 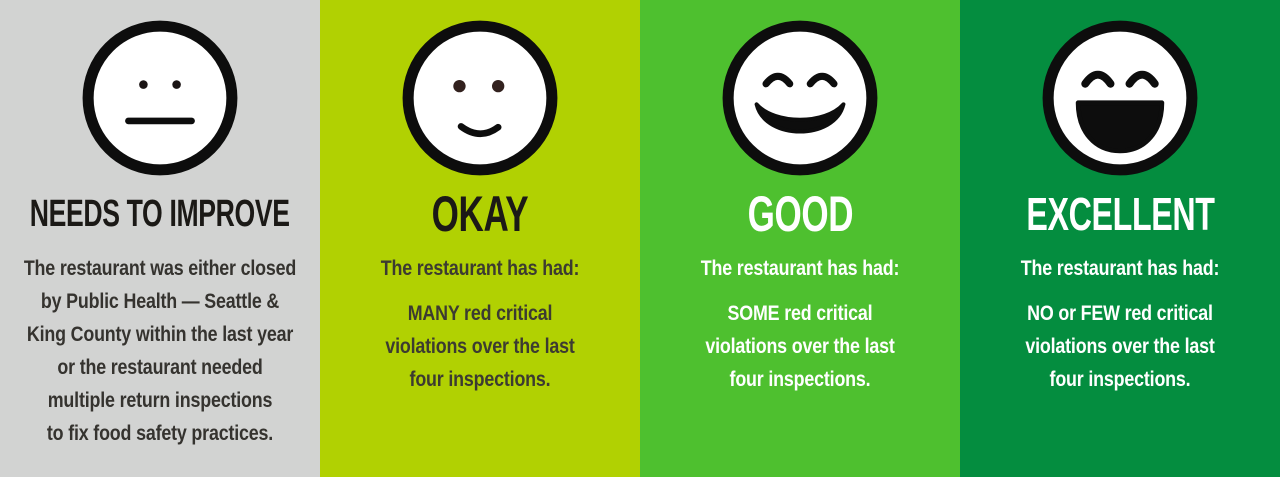 What do you see at coordinates (1120, 214) in the screenshot?
I see `rating-title: EXCELLENT` at bounding box center [1120, 214].